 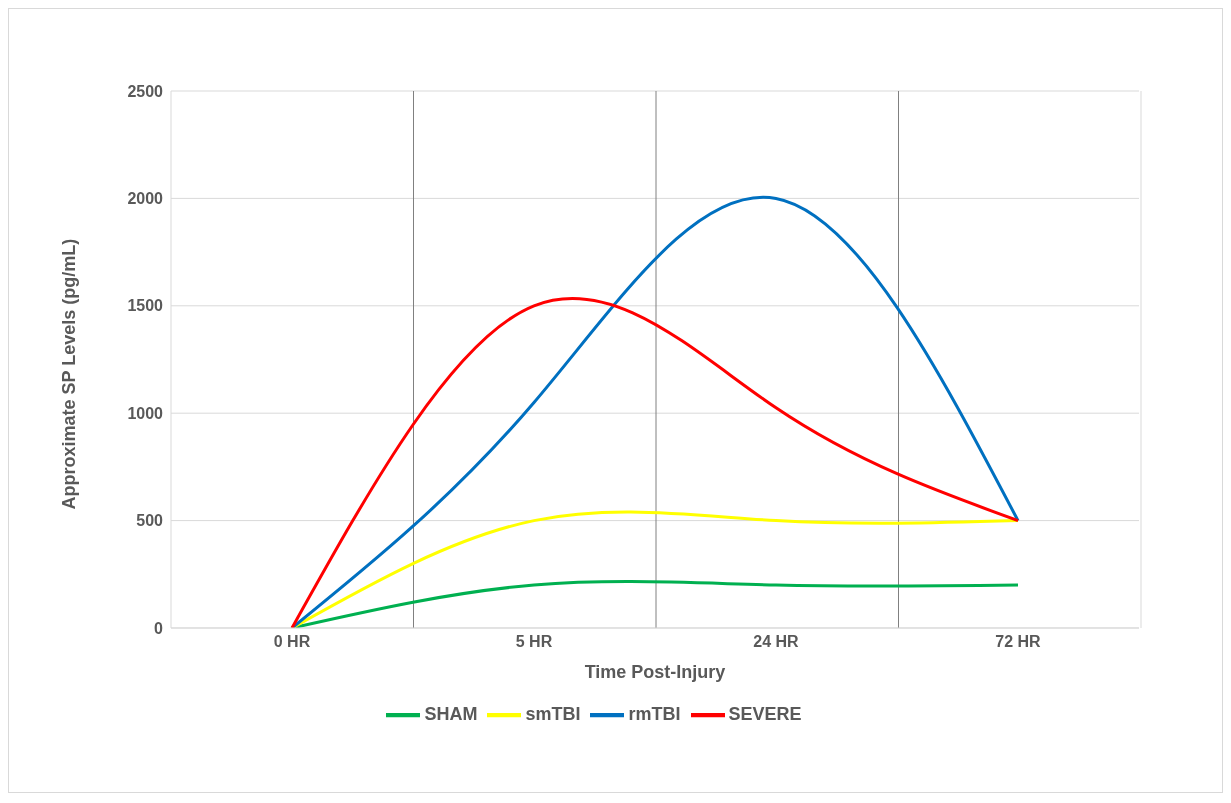 What do you see at coordinates (145, 91) in the screenshot?
I see `y-tick-label: 2500` at bounding box center [145, 91].